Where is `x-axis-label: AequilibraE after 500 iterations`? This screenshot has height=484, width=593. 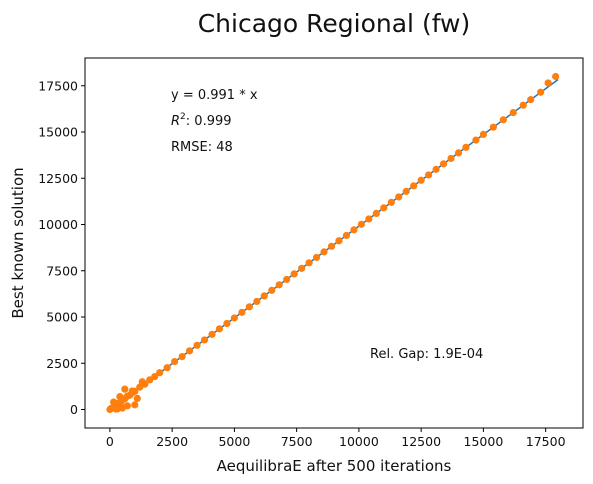
x-axis-label: AequilibraE after 500 iterations is located at coordinates (334, 466).